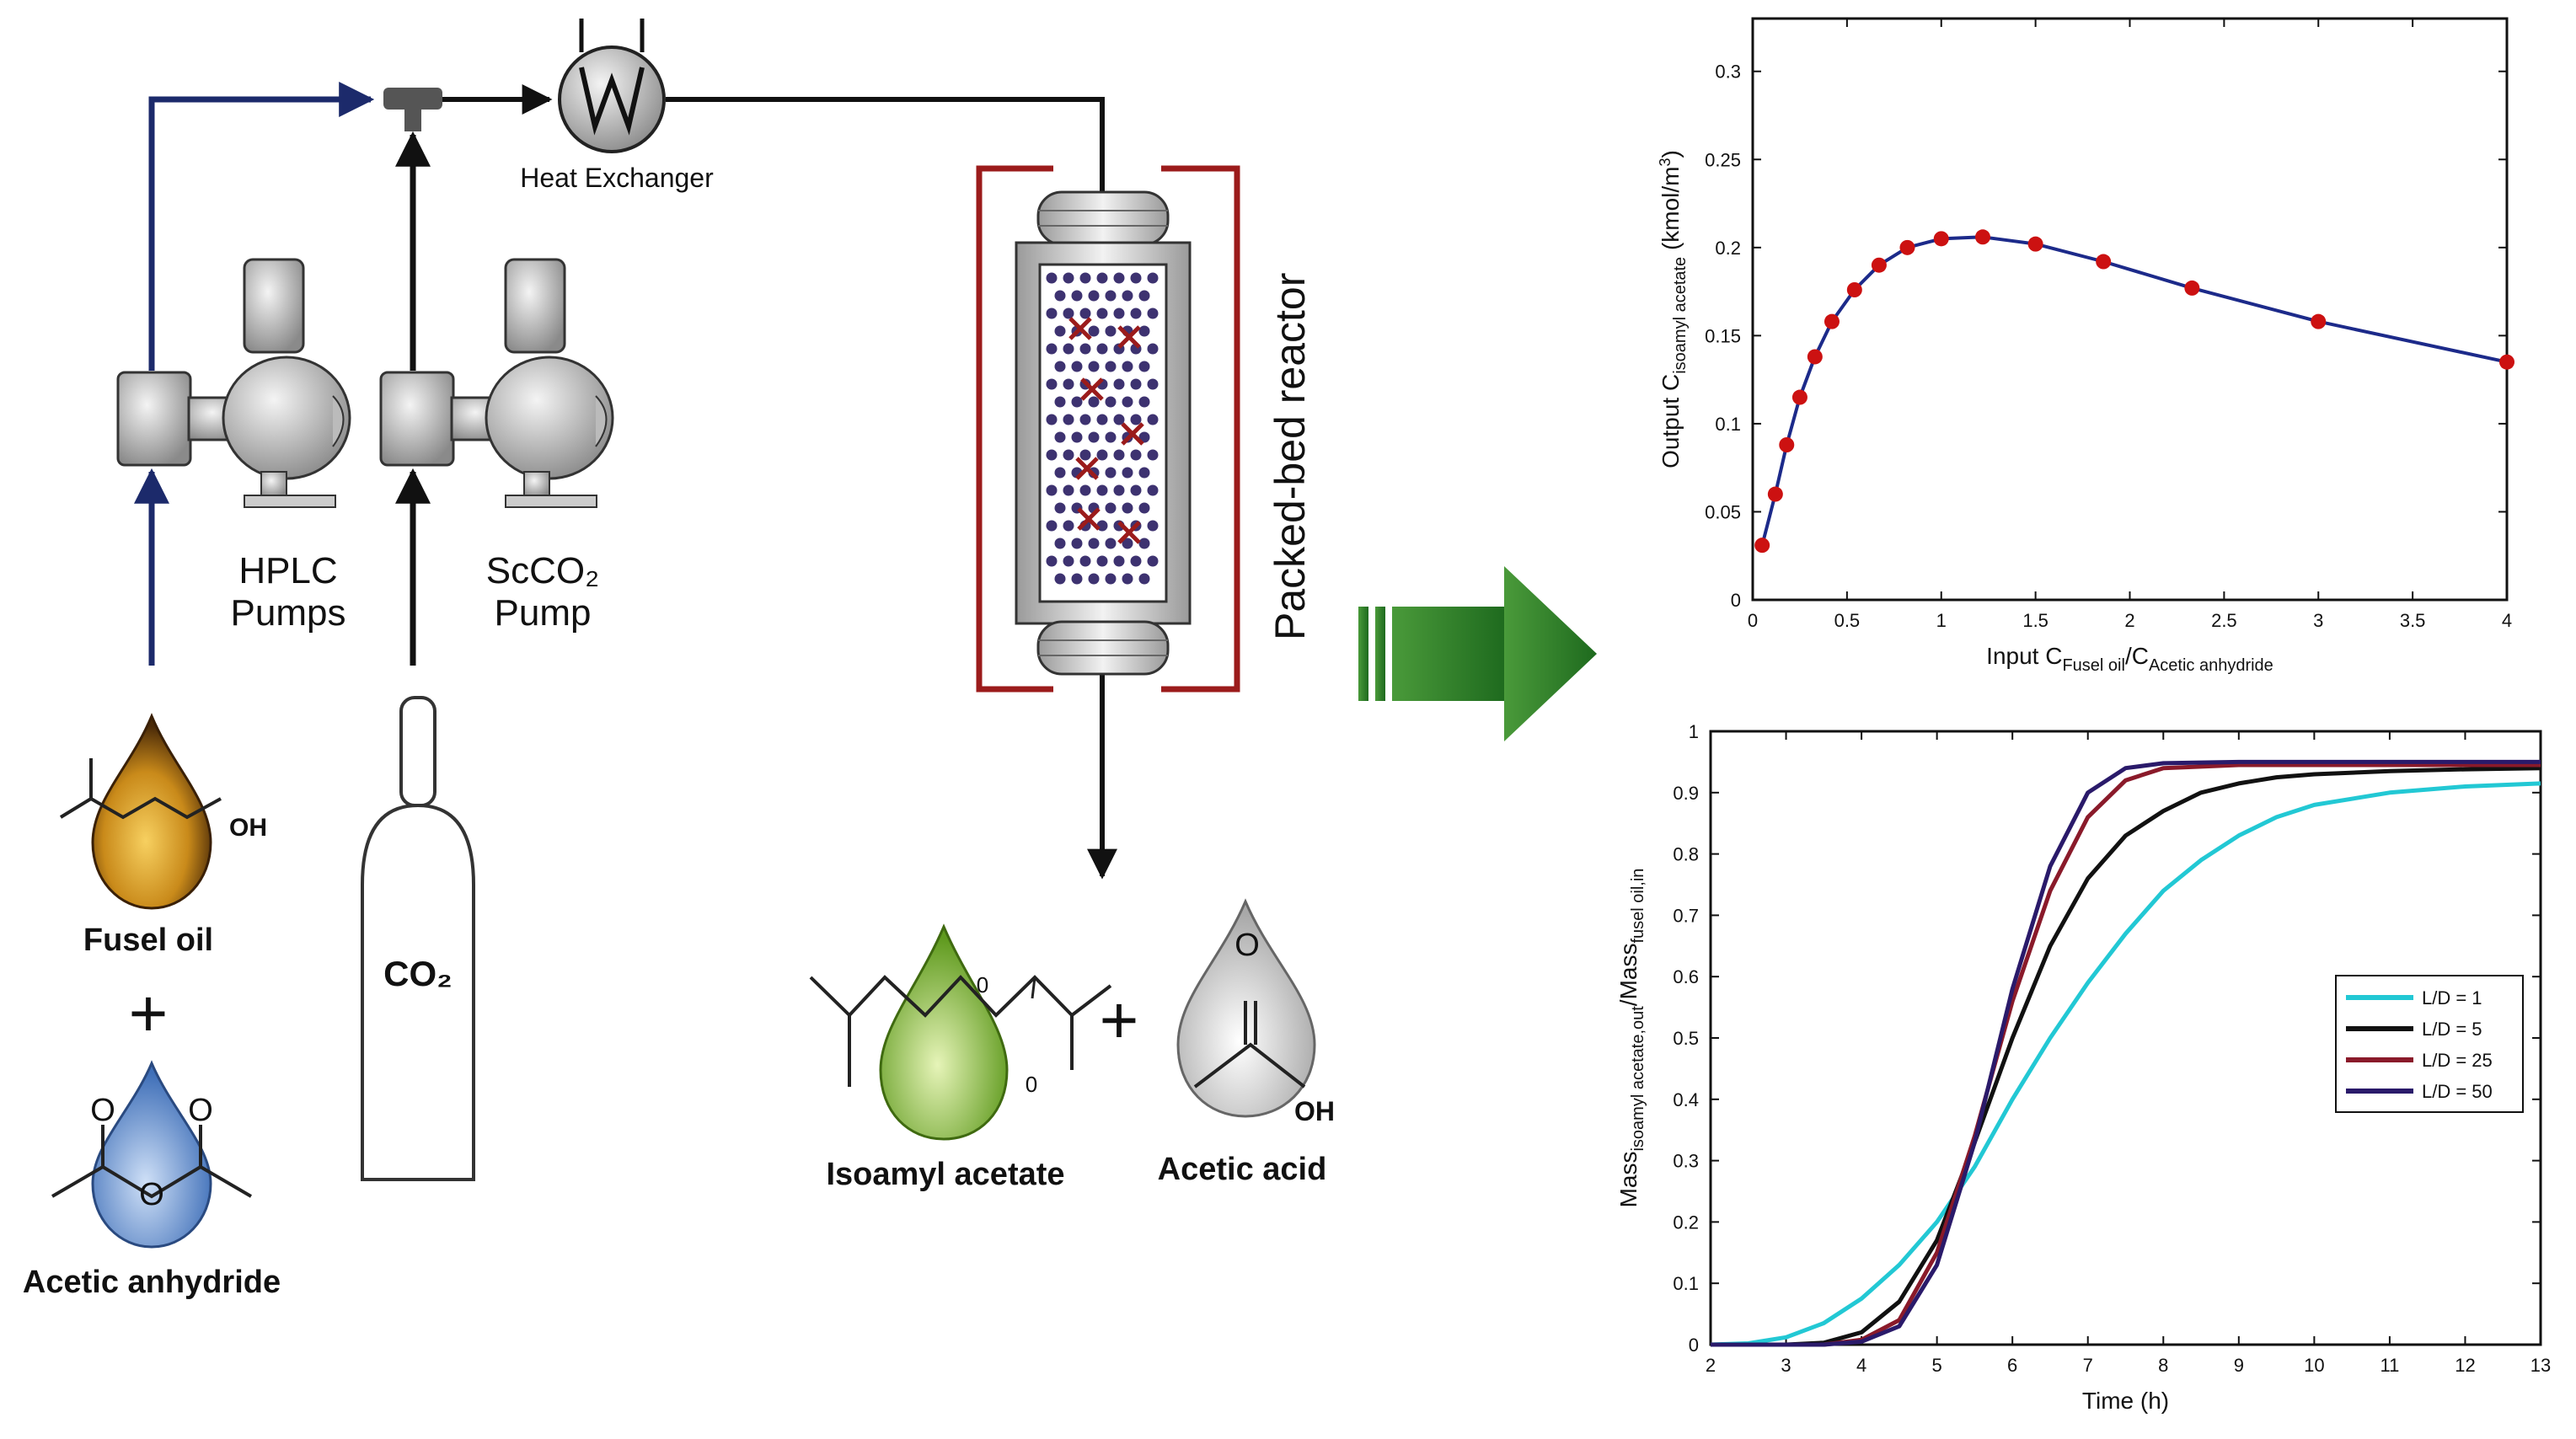 The width and height of the screenshot is (2576, 1439). I want to click on x-tick-label: 2.5, so click(2224, 620).